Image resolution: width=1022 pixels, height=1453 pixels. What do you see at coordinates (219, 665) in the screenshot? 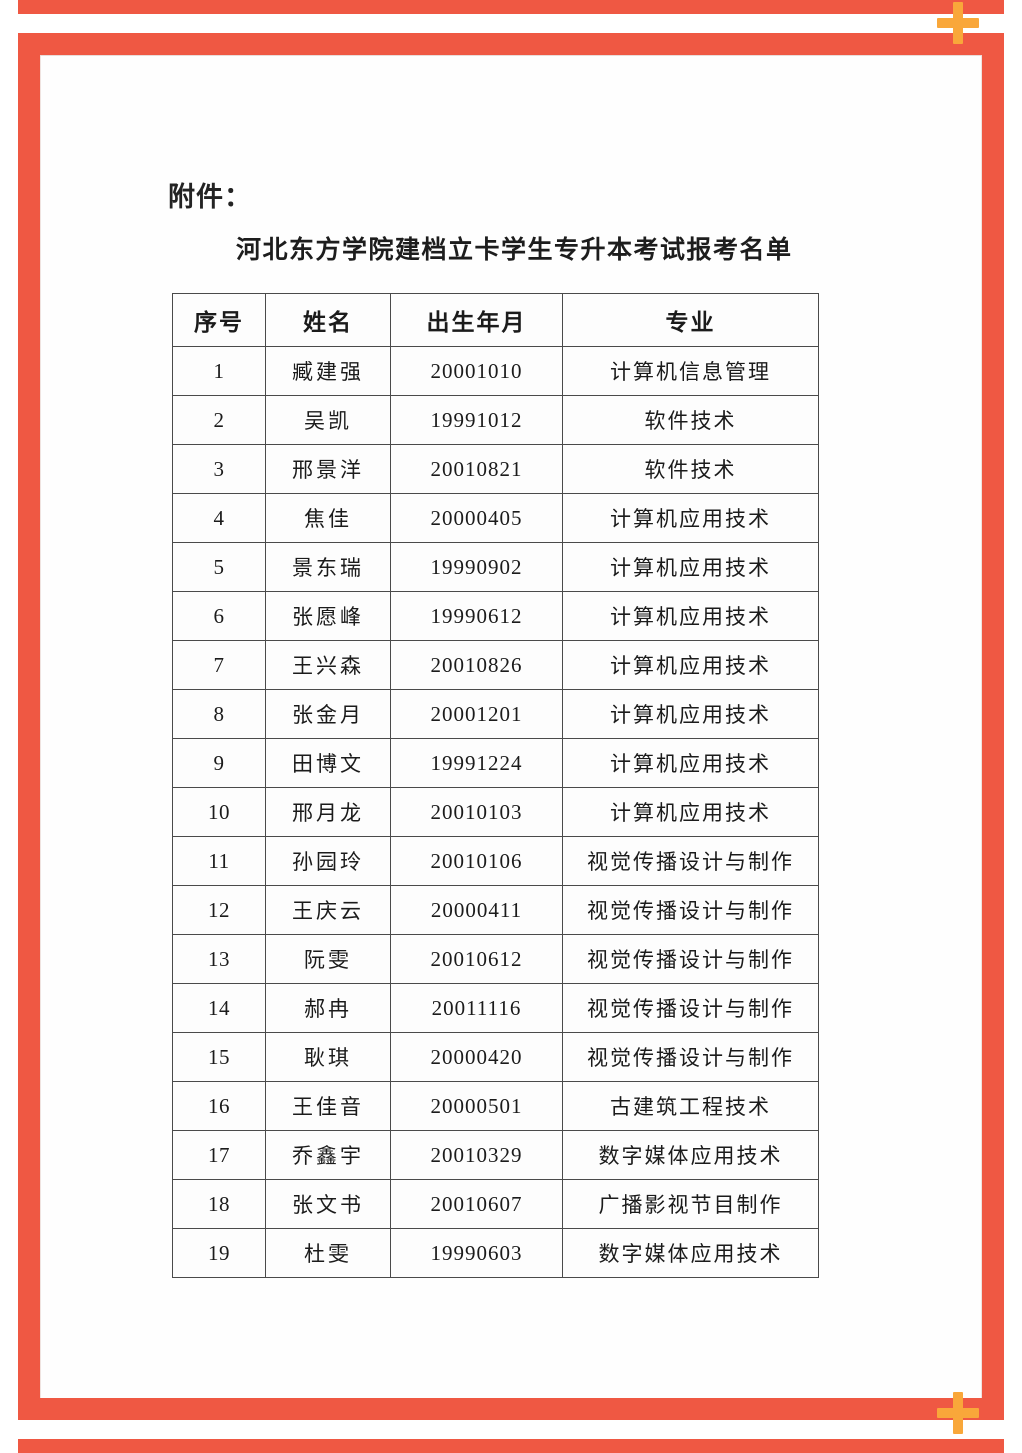
I see `cell-index: 7` at bounding box center [219, 665].